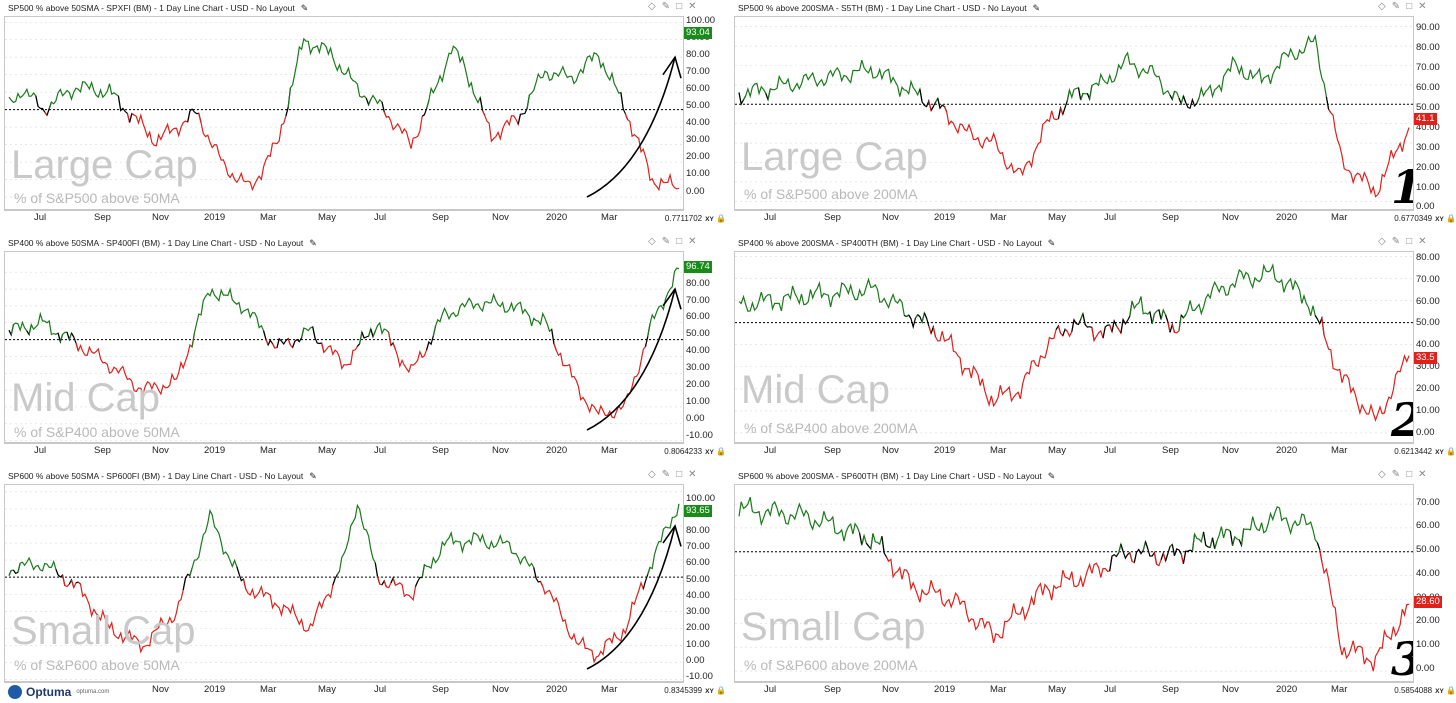 The width and height of the screenshot is (1456, 703). What do you see at coordinates (1428, 366) in the screenshot?
I see `y-tick: 30.00` at bounding box center [1428, 366].